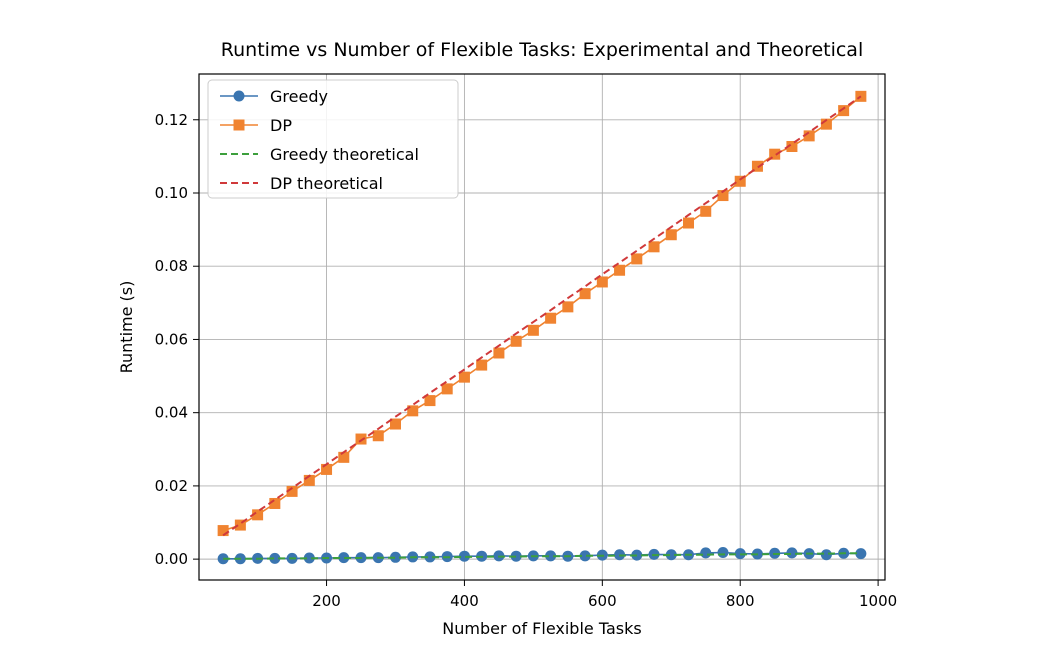  I want to click on legend-label: DP theoretical, so click(326, 183).